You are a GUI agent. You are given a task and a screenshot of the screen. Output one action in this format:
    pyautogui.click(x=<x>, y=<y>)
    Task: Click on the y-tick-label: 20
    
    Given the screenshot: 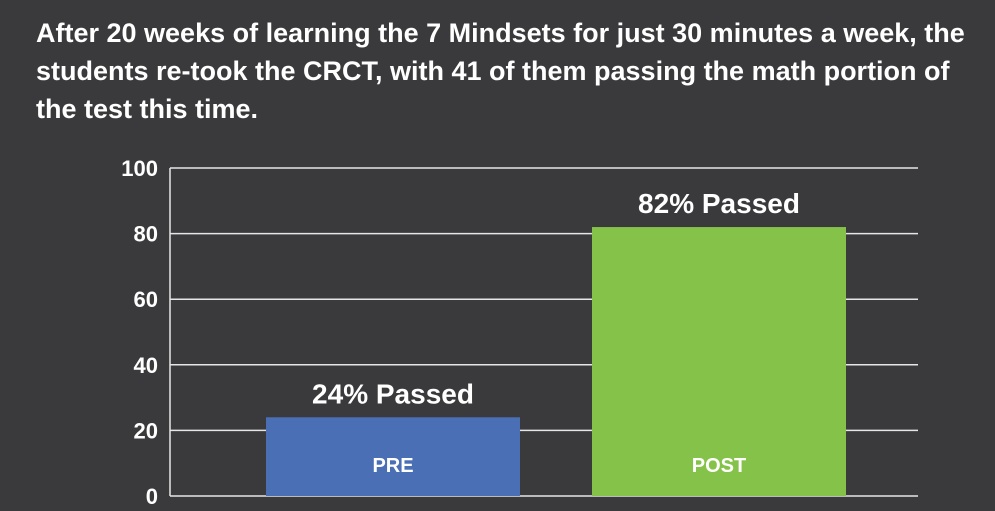 What is the action you would take?
    pyautogui.click(x=146, y=430)
    